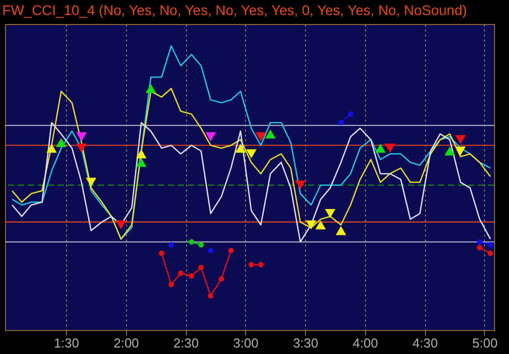 Image resolution: width=509 pixels, height=354 pixels. What do you see at coordinates (365, 343) in the screenshot?
I see `x-tick-label: 4:00` at bounding box center [365, 343].